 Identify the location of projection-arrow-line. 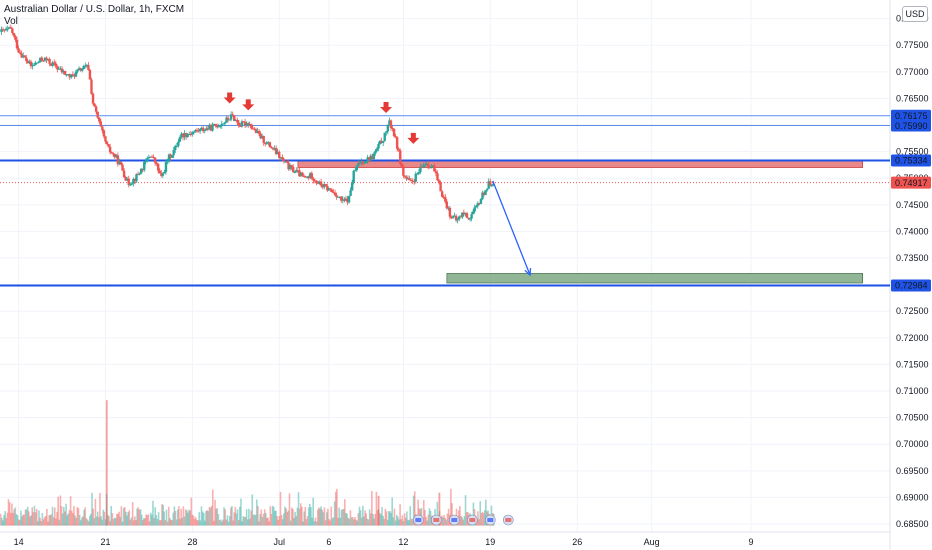
(511, 228).